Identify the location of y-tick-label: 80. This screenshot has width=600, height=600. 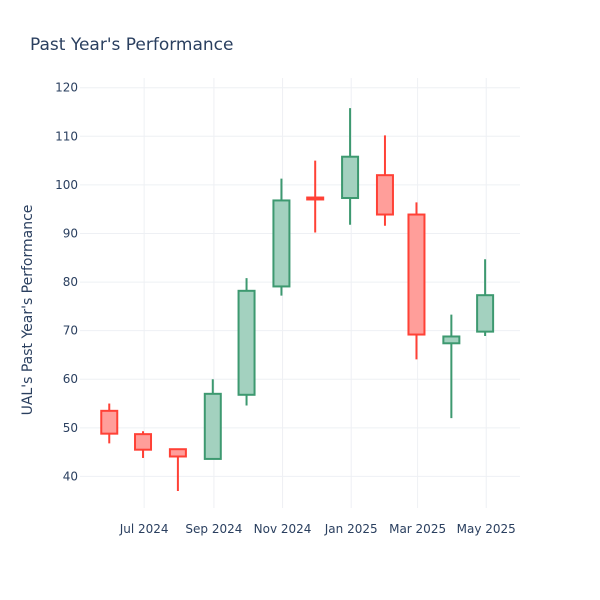
(70, 282).